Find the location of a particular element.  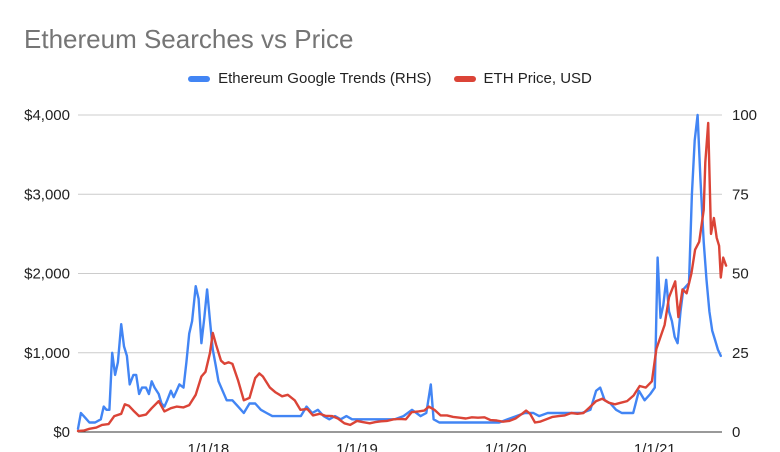

y-left-tick-label: $2,000 is located at coordinates (47, 274).